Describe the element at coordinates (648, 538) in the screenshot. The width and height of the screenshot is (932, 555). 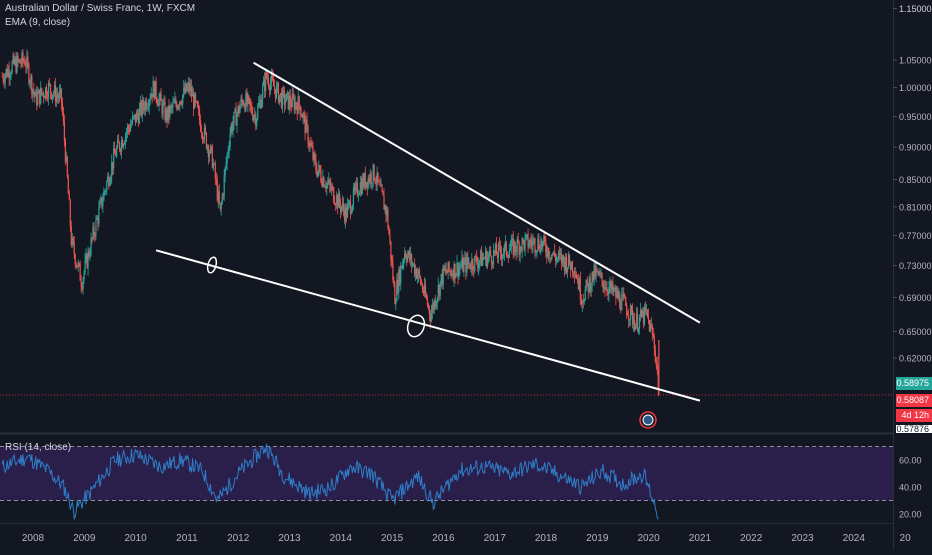
I see `time-tick-label: 2020` at that location.